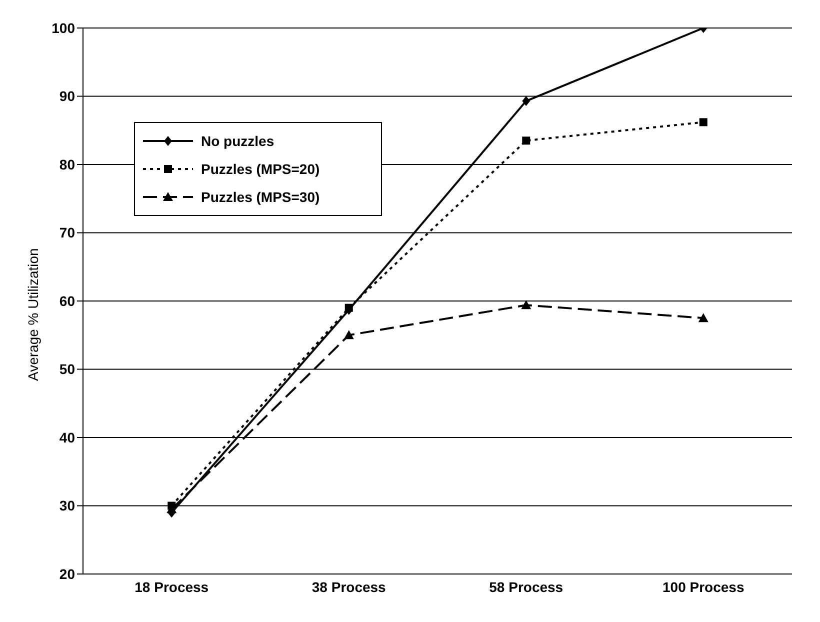  What do you see at coordinates (260, 197) in the screenshot?
I see `legend-label: Puzzles (MPS=30)` at bounding box center [260, 197].